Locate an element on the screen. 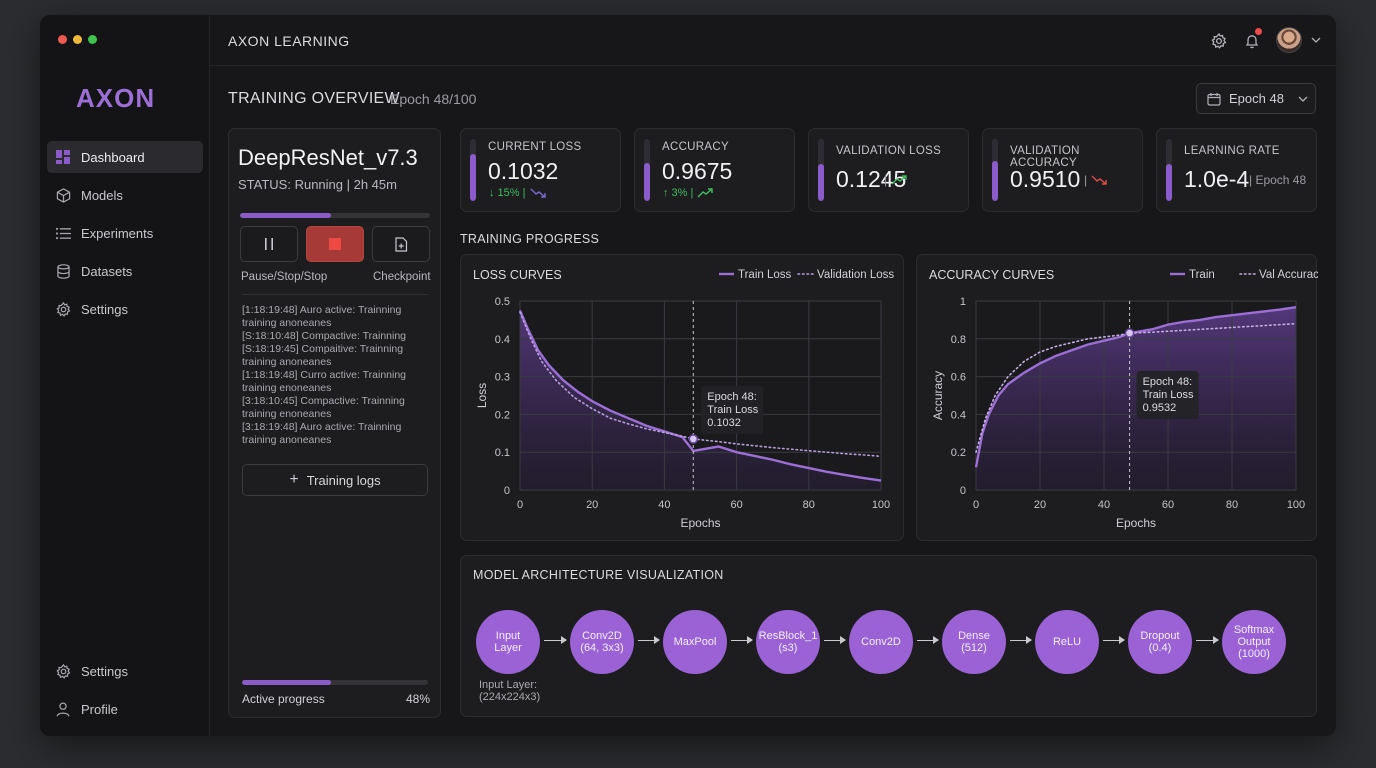 The image size is (1376, 768). annotation-box is located at coordinates (1167, 395).